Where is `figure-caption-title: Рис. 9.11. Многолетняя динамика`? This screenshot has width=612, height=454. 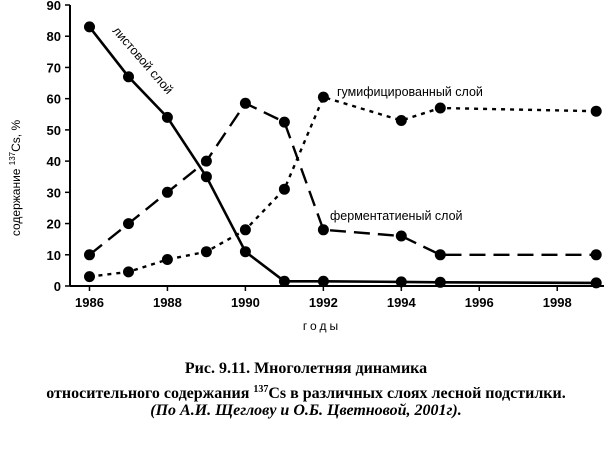 figure-caption-title: Рис. 9.11. Многолетняя динамика is located at coordinates (306, 368).